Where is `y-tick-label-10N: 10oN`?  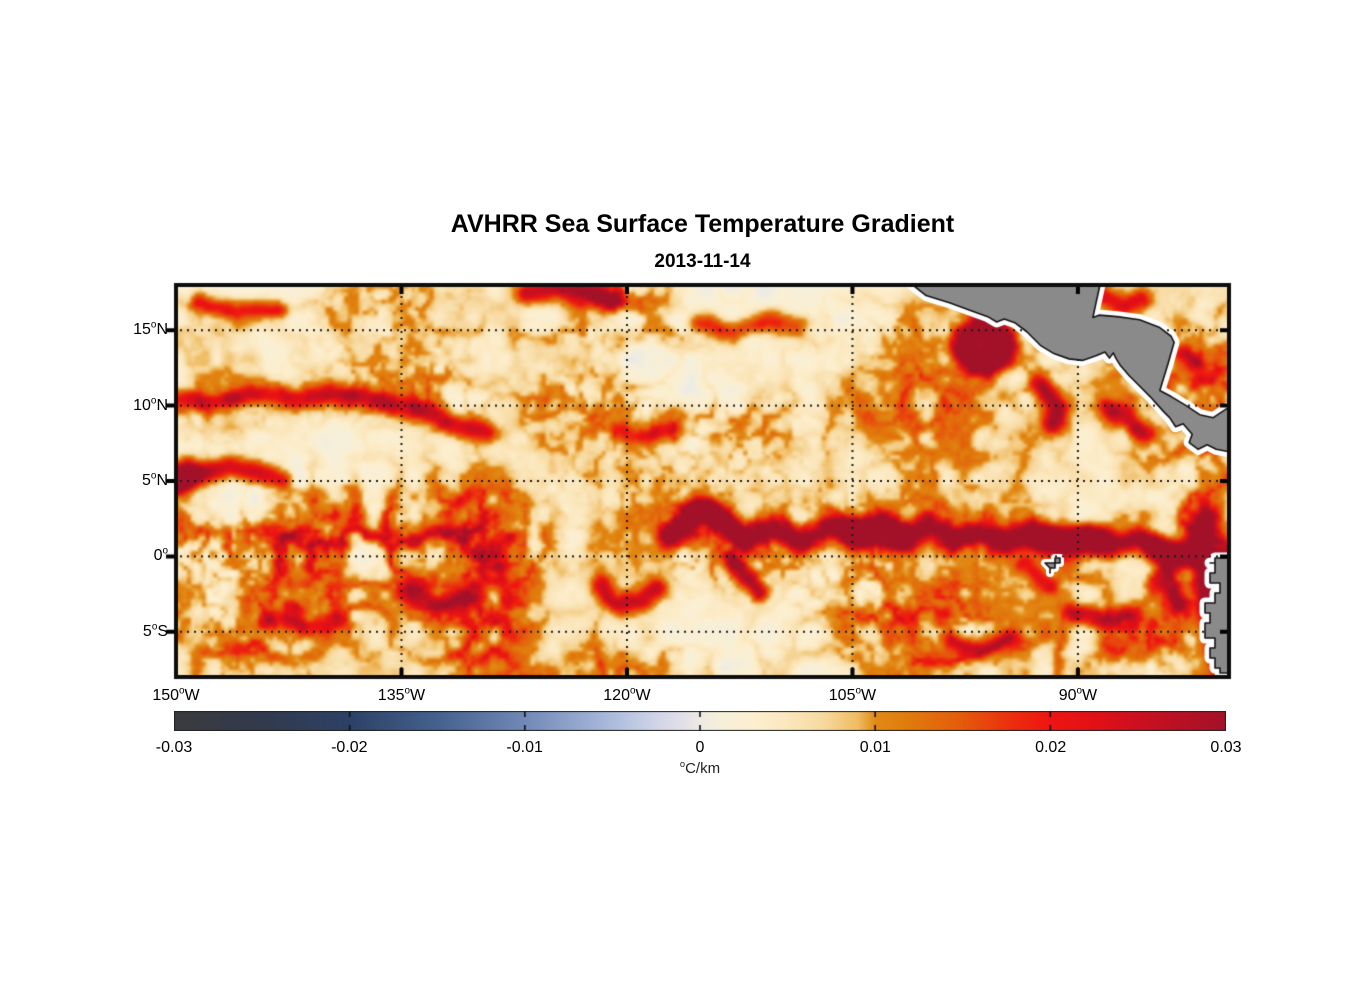 y-tick-label-10N: 10oN is located at coordinates (150, 404).